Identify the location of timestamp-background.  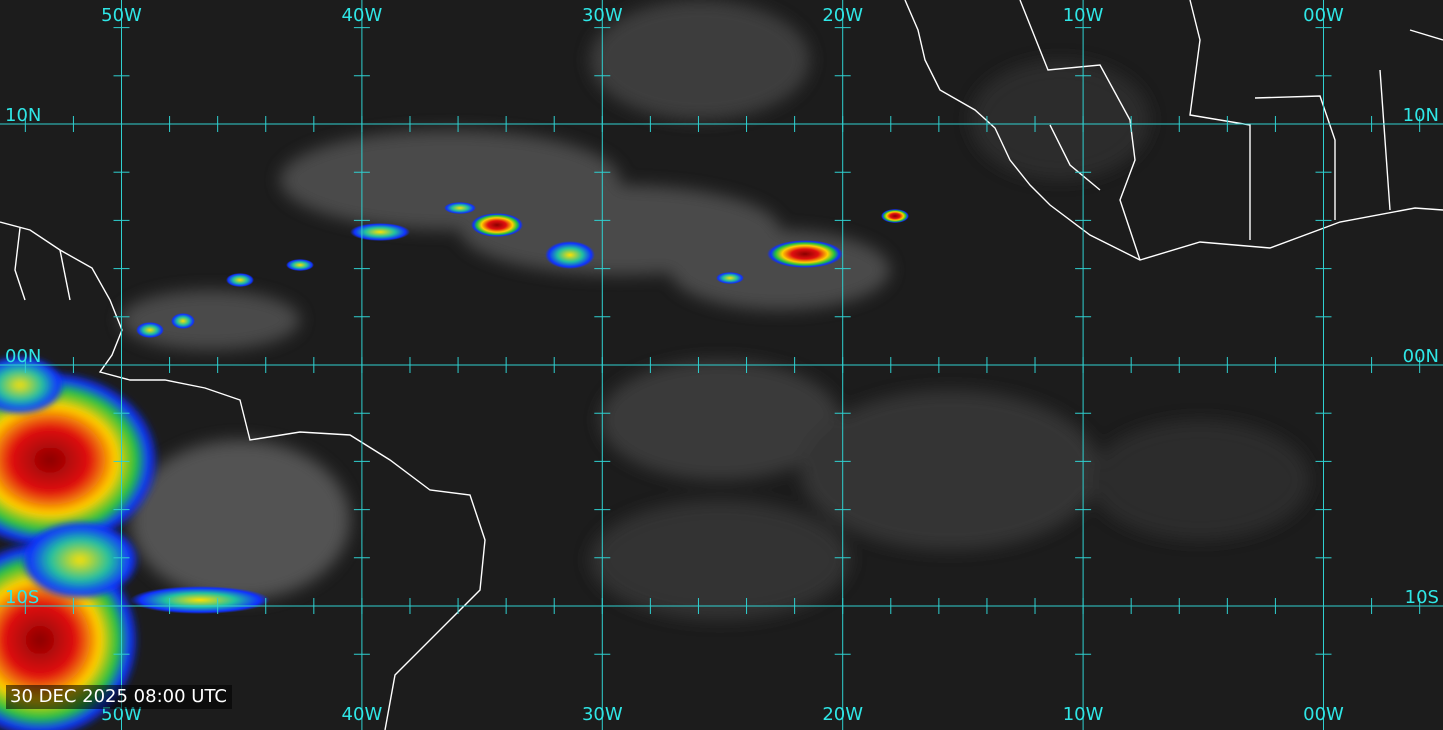
(119, 697).